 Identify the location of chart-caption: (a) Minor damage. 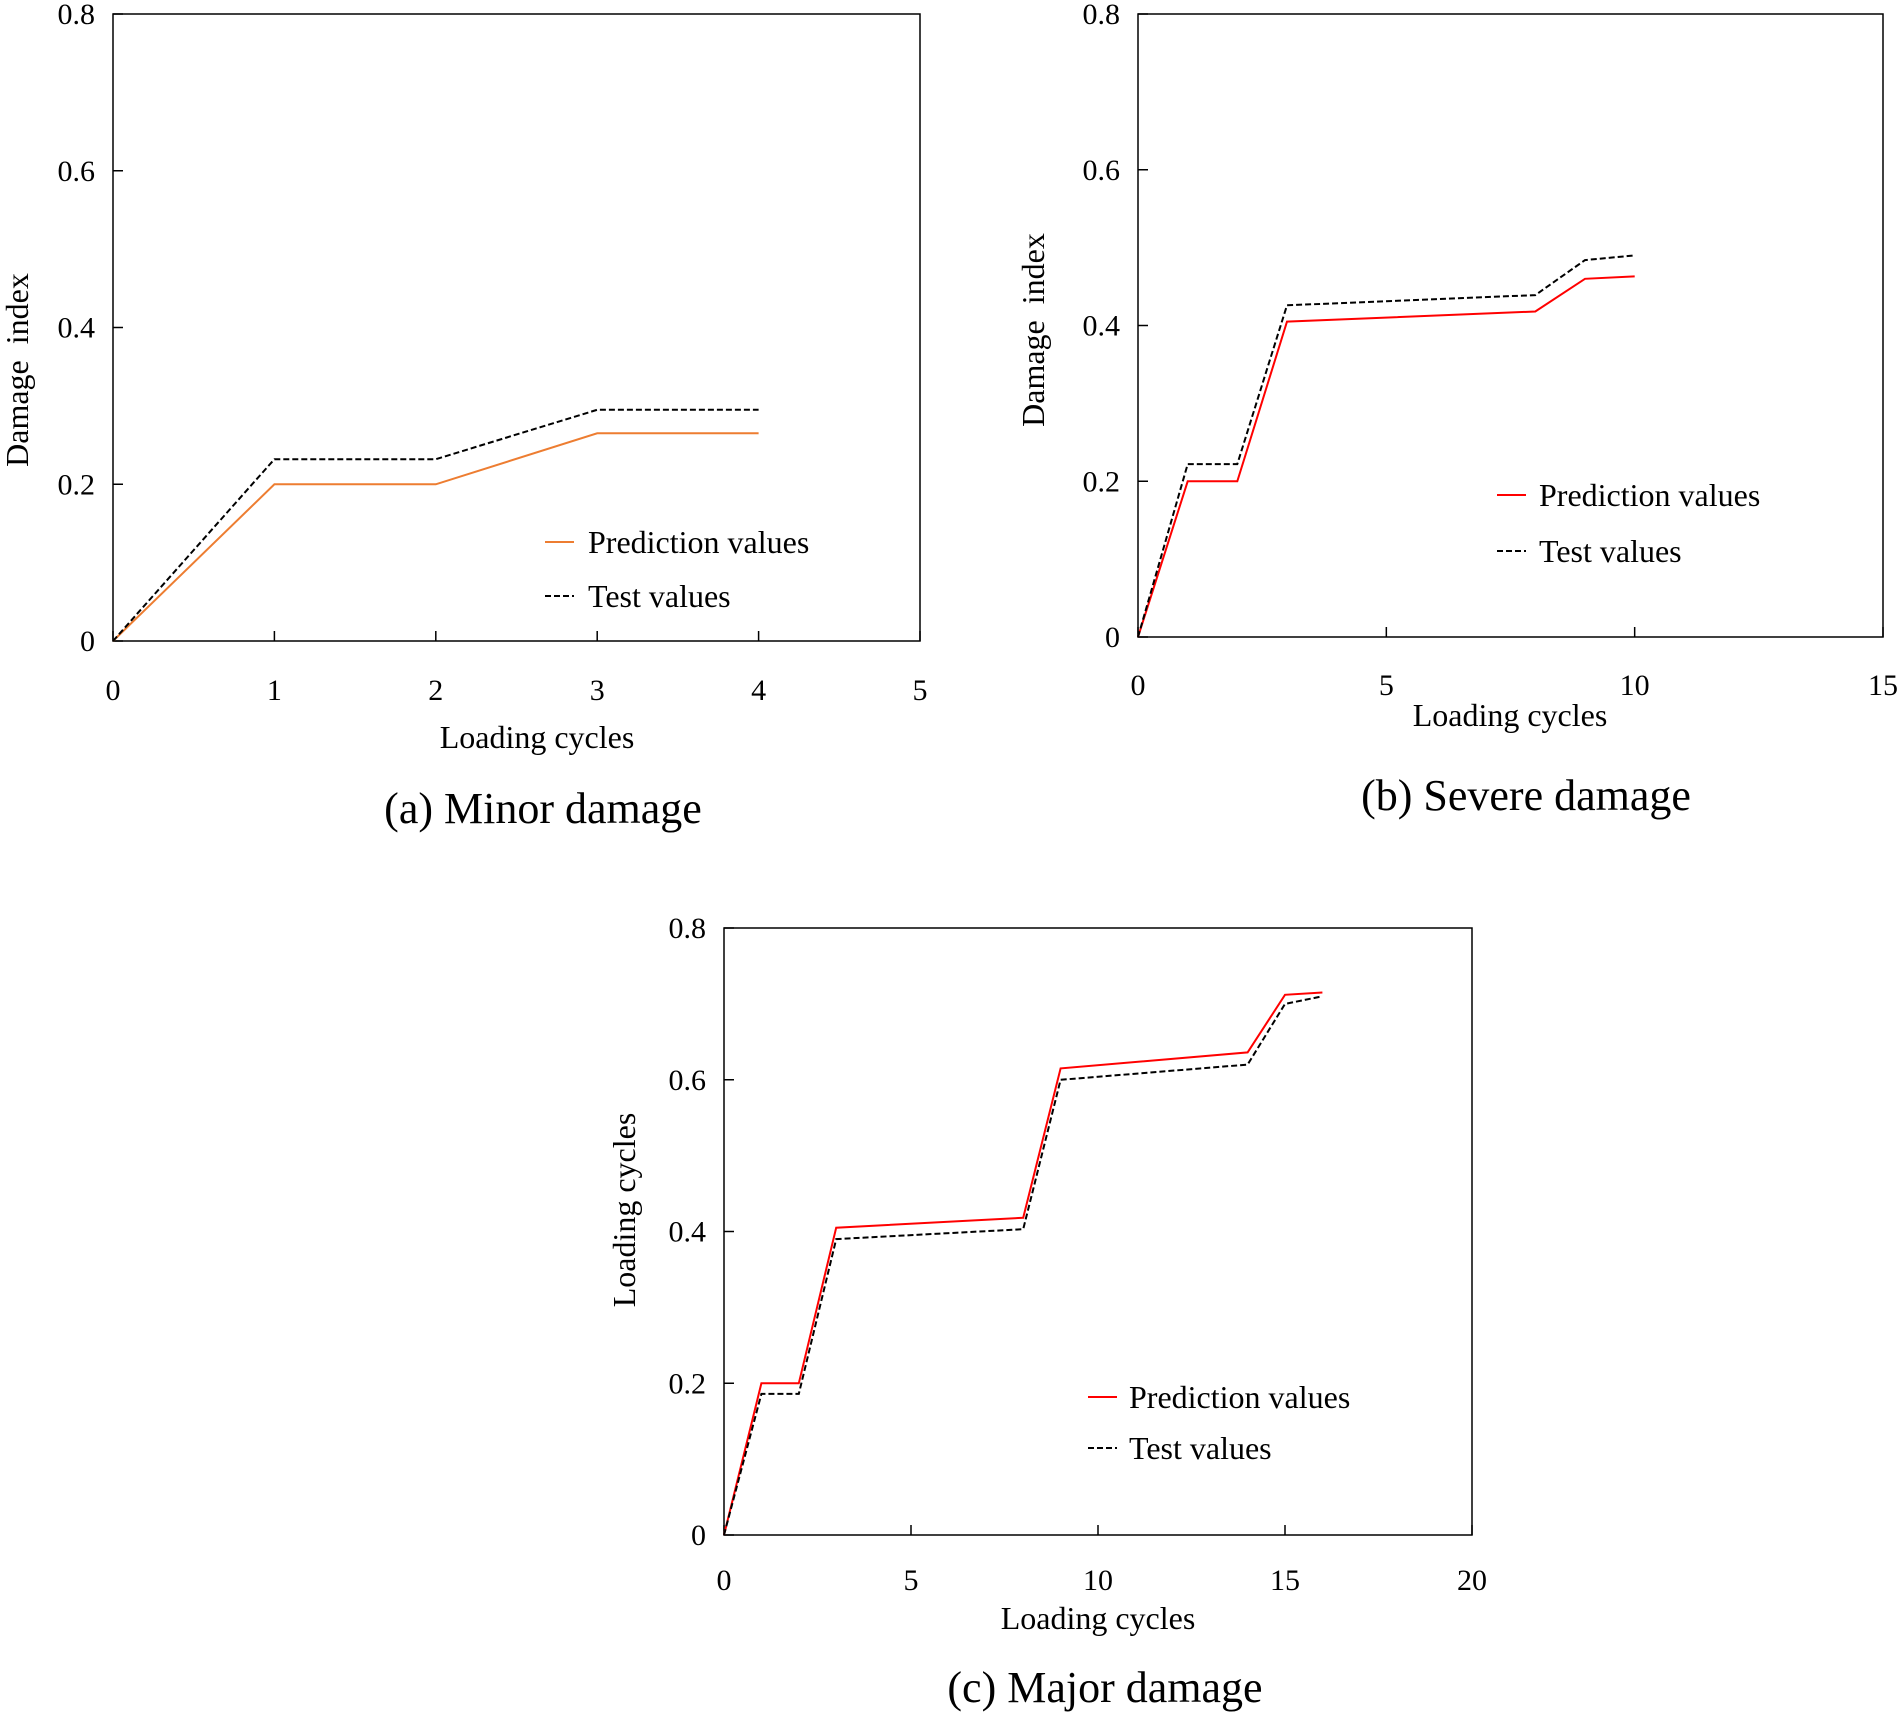
(543, 808).